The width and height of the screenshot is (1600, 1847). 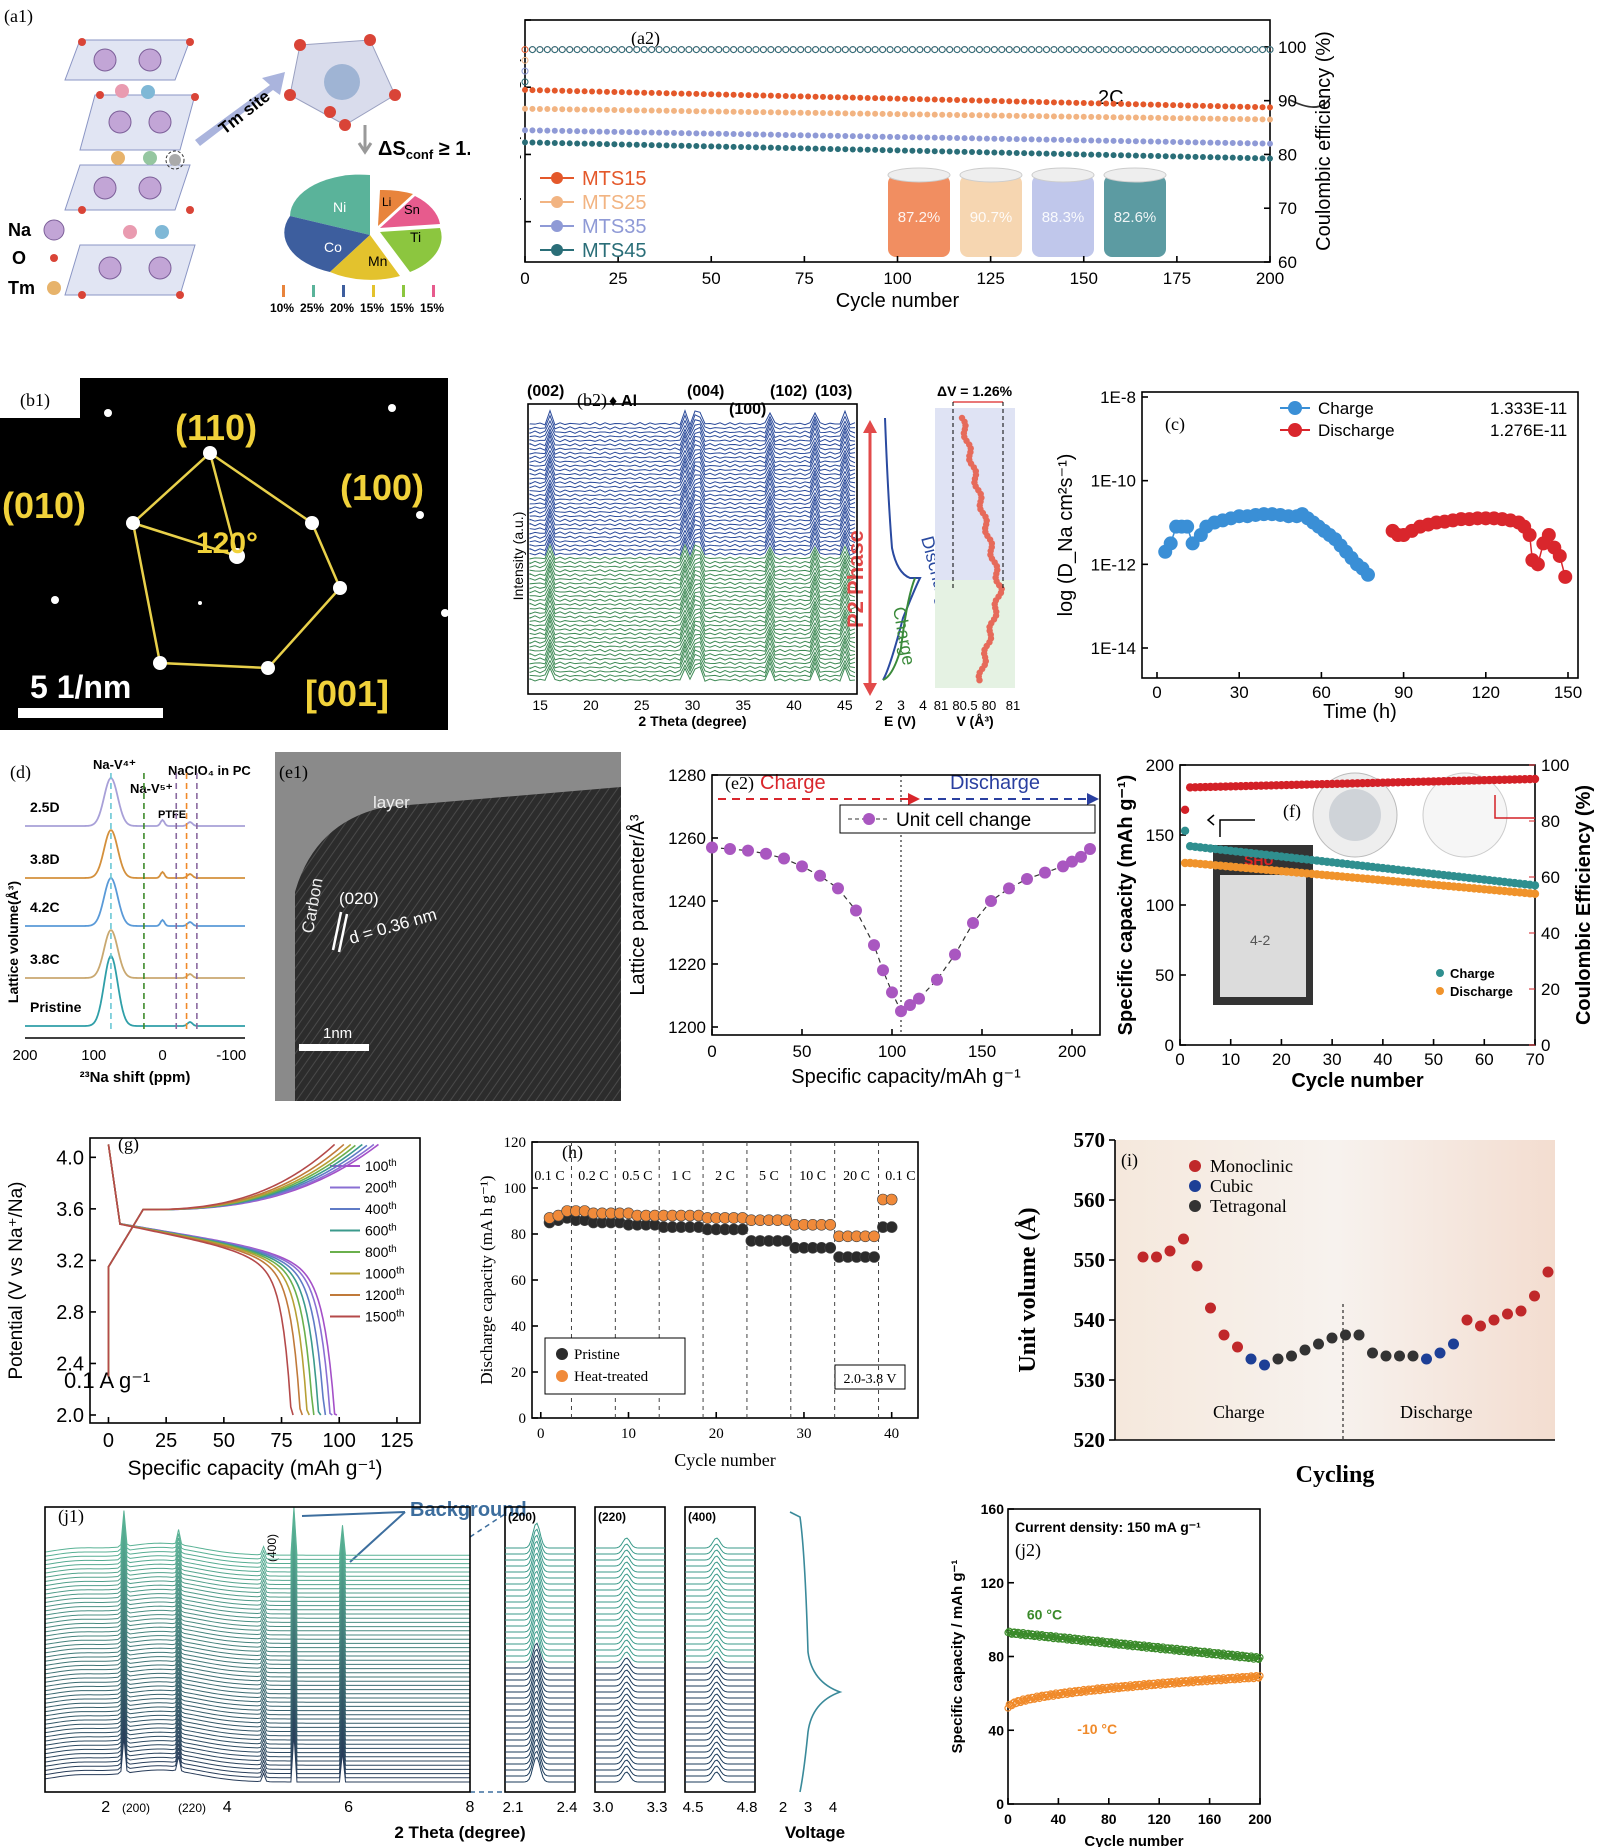 What do you see at coordinates (128, 1144) in the screenshot?
I see `g-label: (g)` at bounding box center [128, 1144].